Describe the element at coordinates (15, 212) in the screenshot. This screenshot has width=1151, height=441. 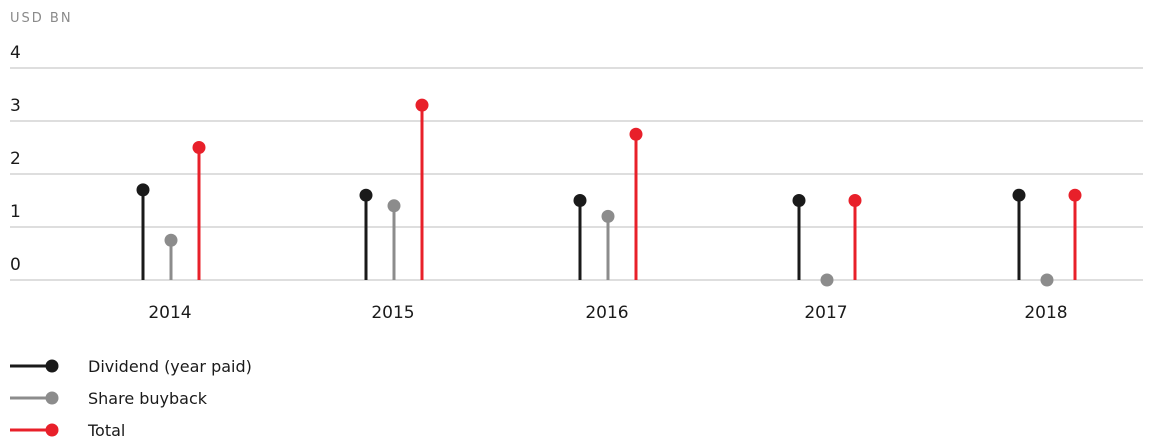
I see `y-tick-label: 1` at that location.